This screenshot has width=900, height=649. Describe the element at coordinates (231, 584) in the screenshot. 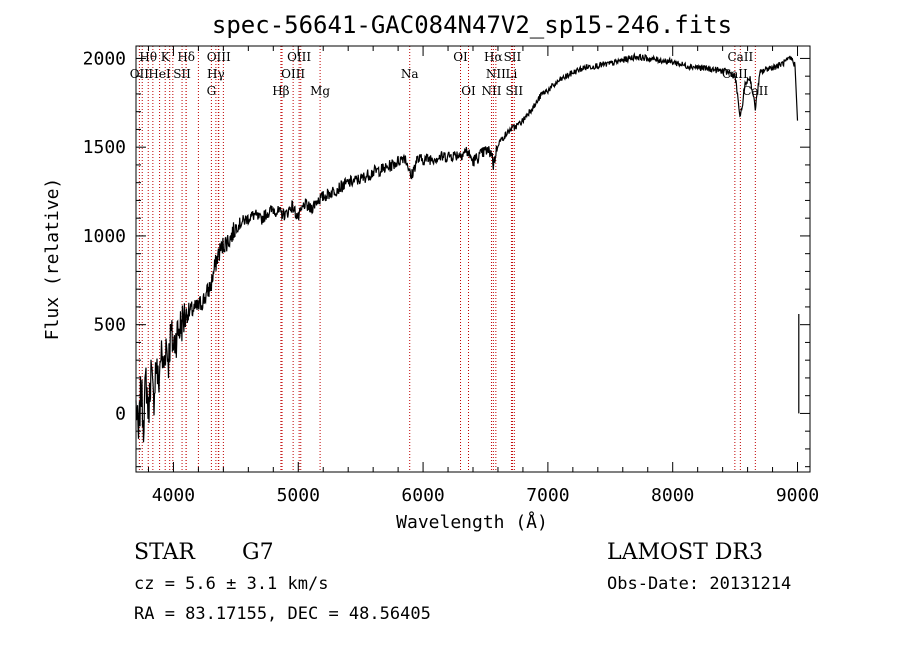

I see `redshift-text: cz = 5.6 ± 3.1 km/s` at that location.